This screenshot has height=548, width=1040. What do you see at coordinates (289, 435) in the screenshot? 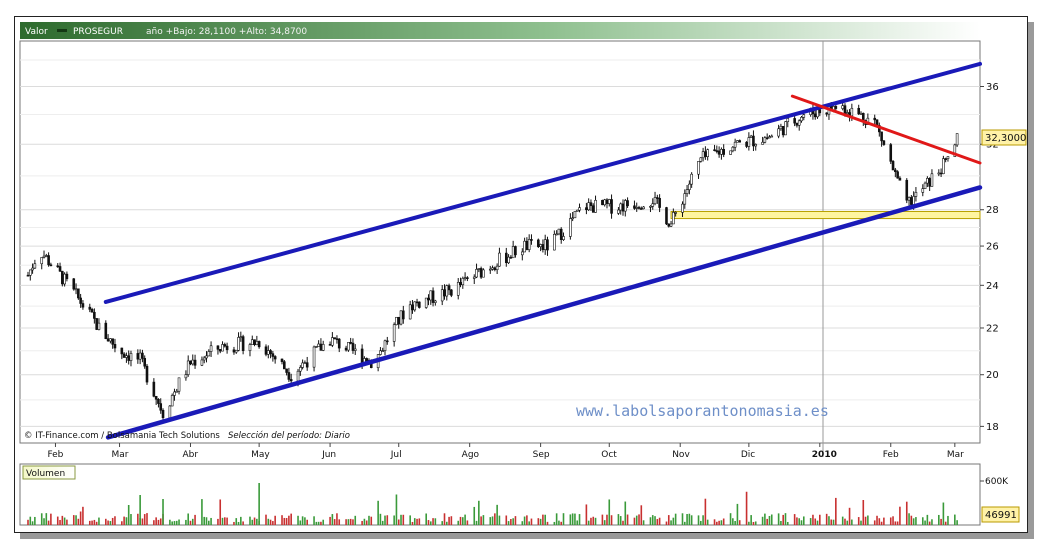
I see `footer-period: Selección del período: Diario` at bounding box center [289, 435].